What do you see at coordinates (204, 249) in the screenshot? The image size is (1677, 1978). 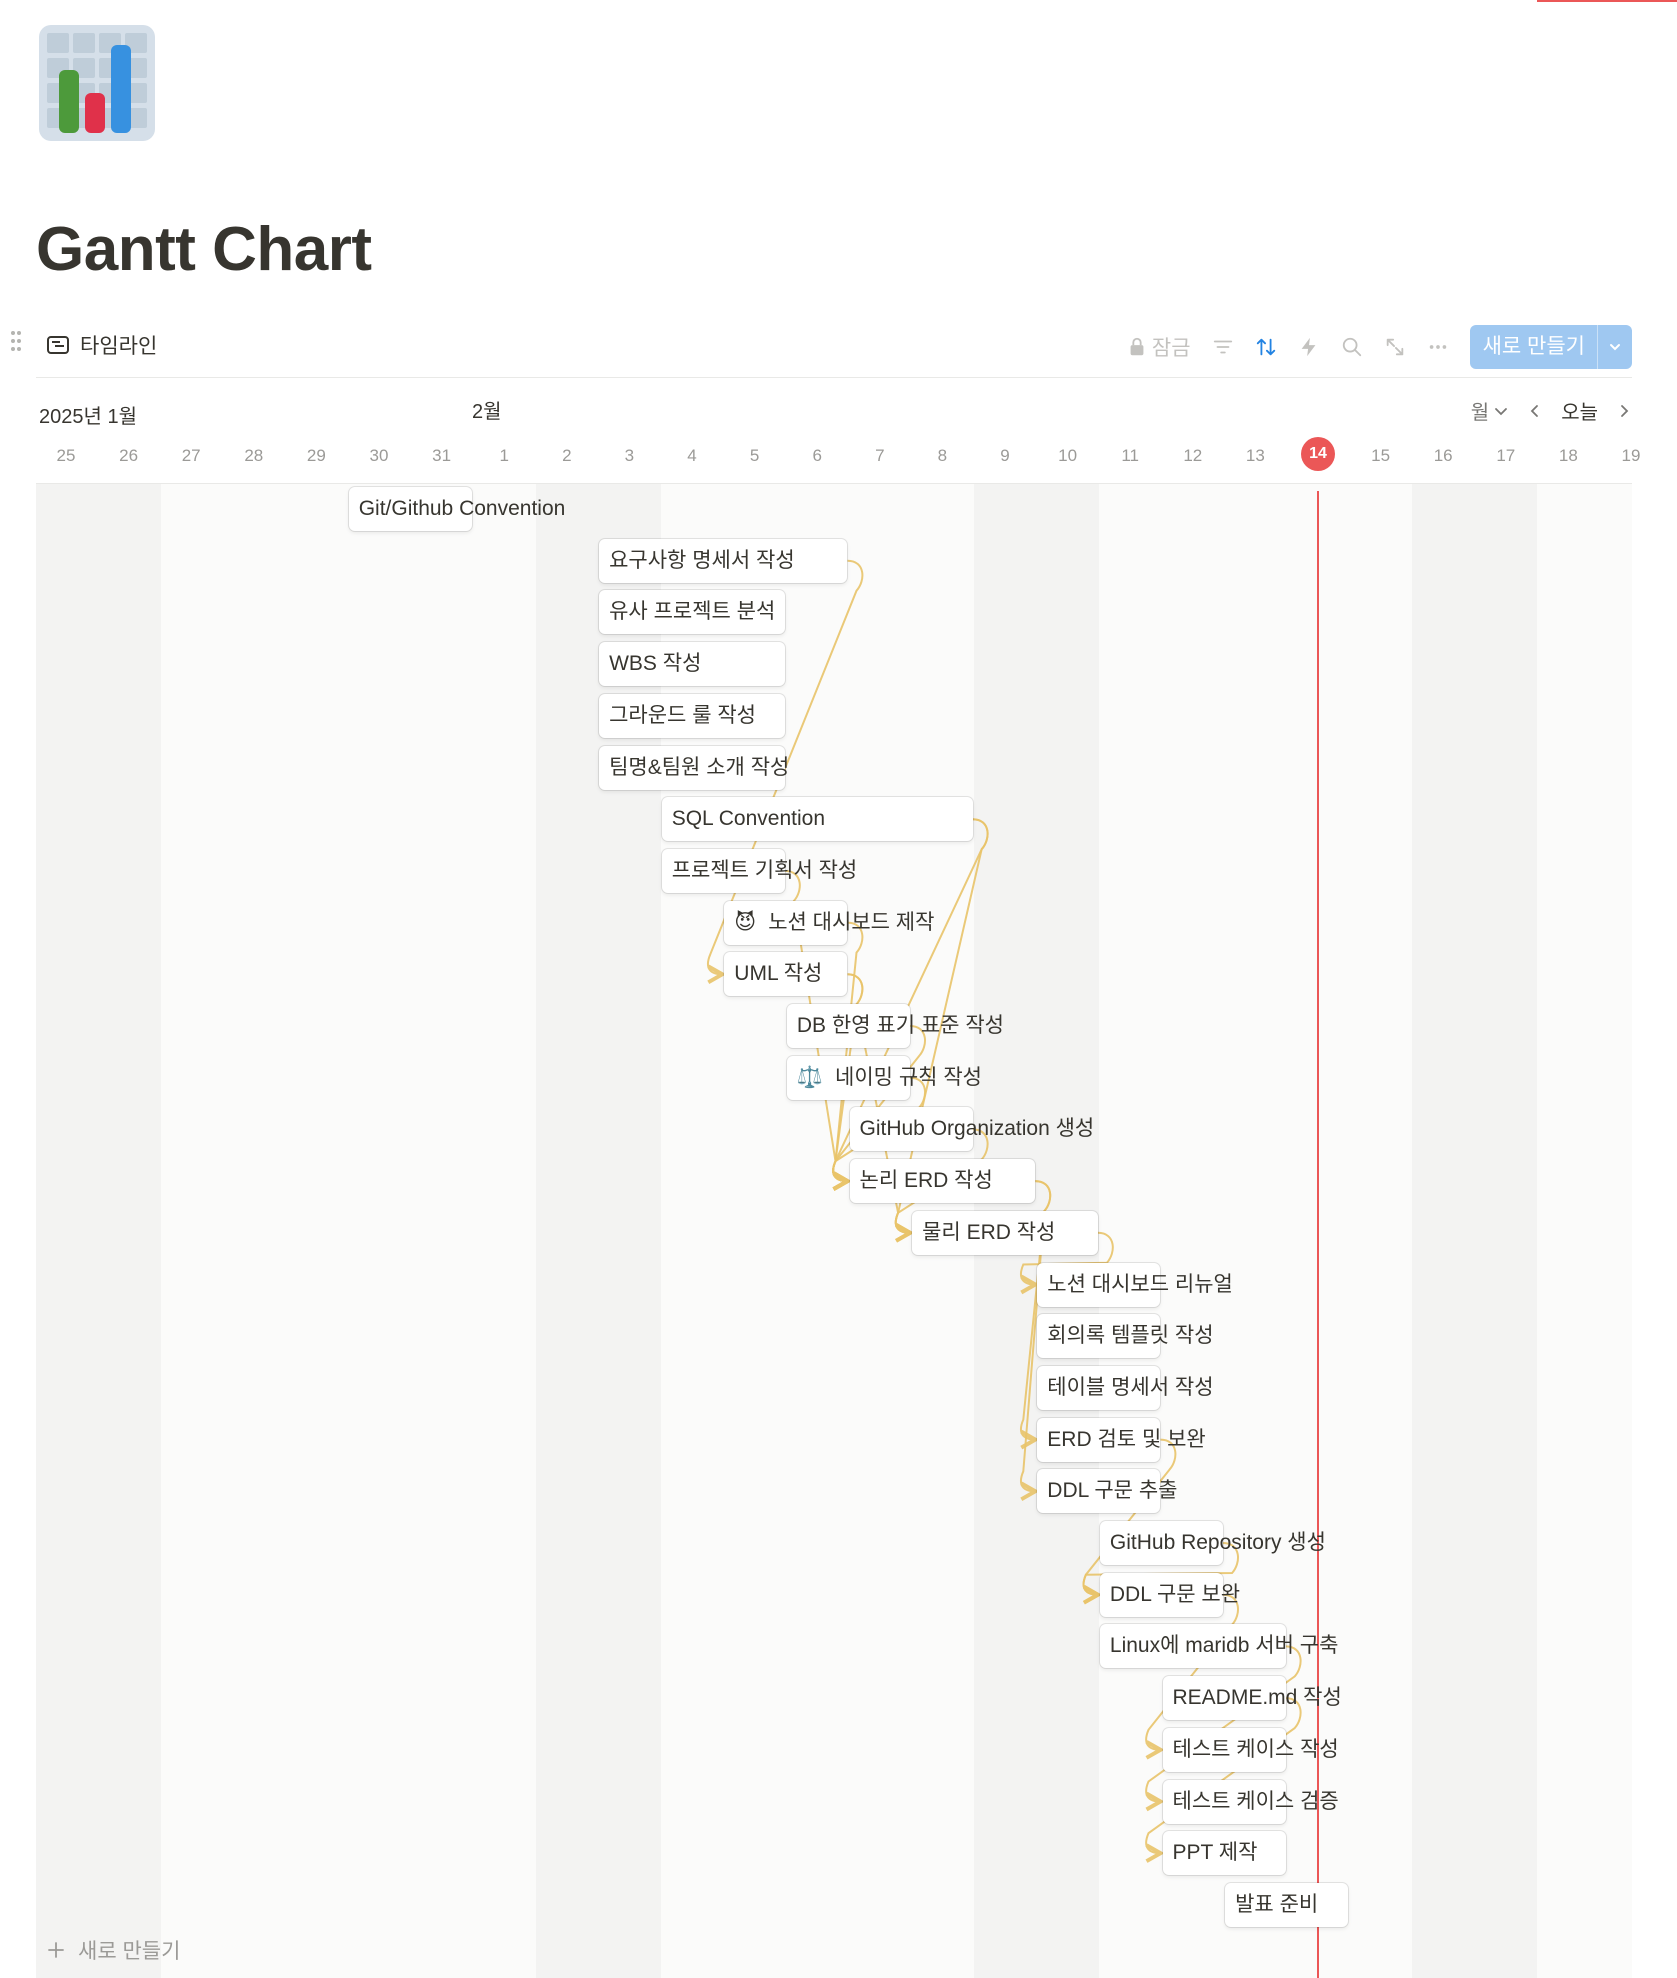 I see `page-title: Gantt Chart` at bounding box center [204, 249].